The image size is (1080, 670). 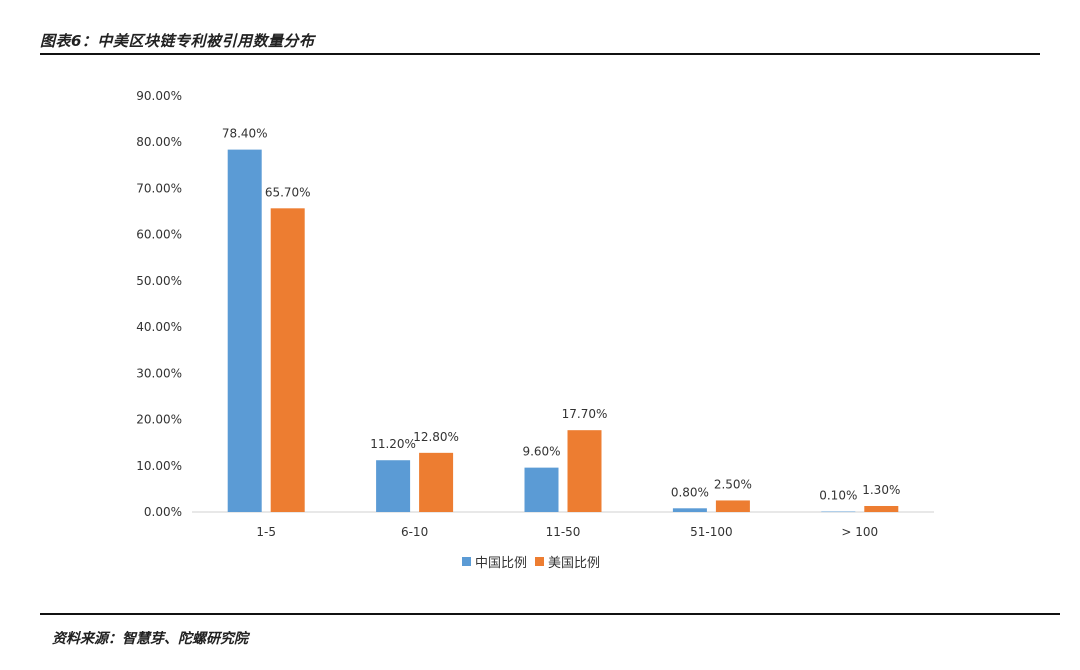 What do you see at coordinates (288, 192) in the screenshot?
I see `data-label: 65.70%` at bounding box center [288, 192].